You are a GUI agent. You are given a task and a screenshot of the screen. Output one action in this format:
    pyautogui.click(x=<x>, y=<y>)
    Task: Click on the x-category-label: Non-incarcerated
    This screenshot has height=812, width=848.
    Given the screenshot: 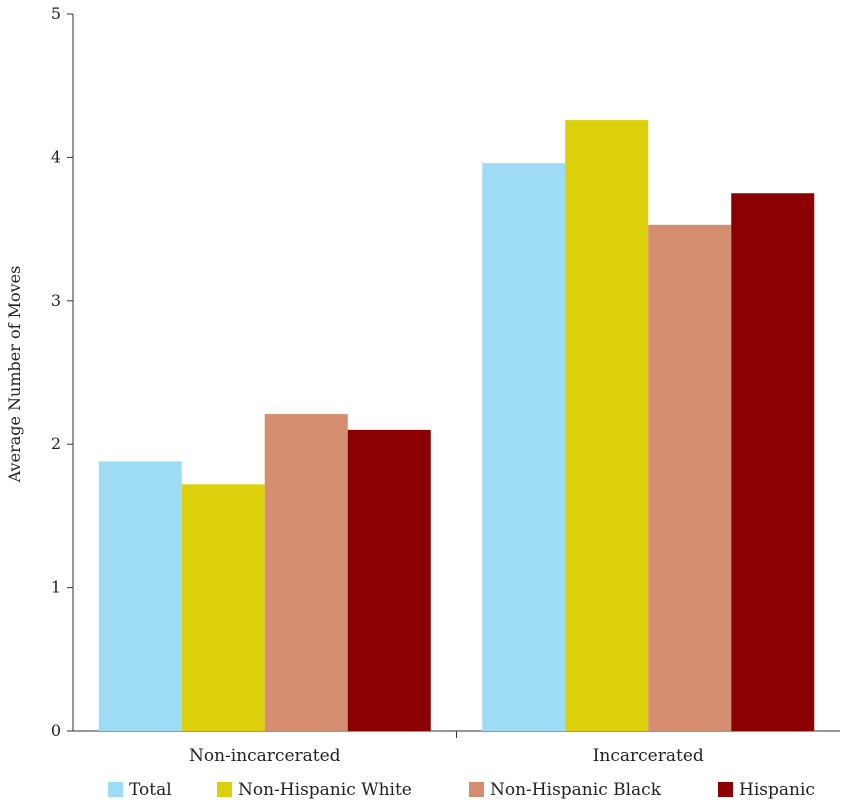 What is the action you would take?
    pyautogui.click(x=265, y=756)
    